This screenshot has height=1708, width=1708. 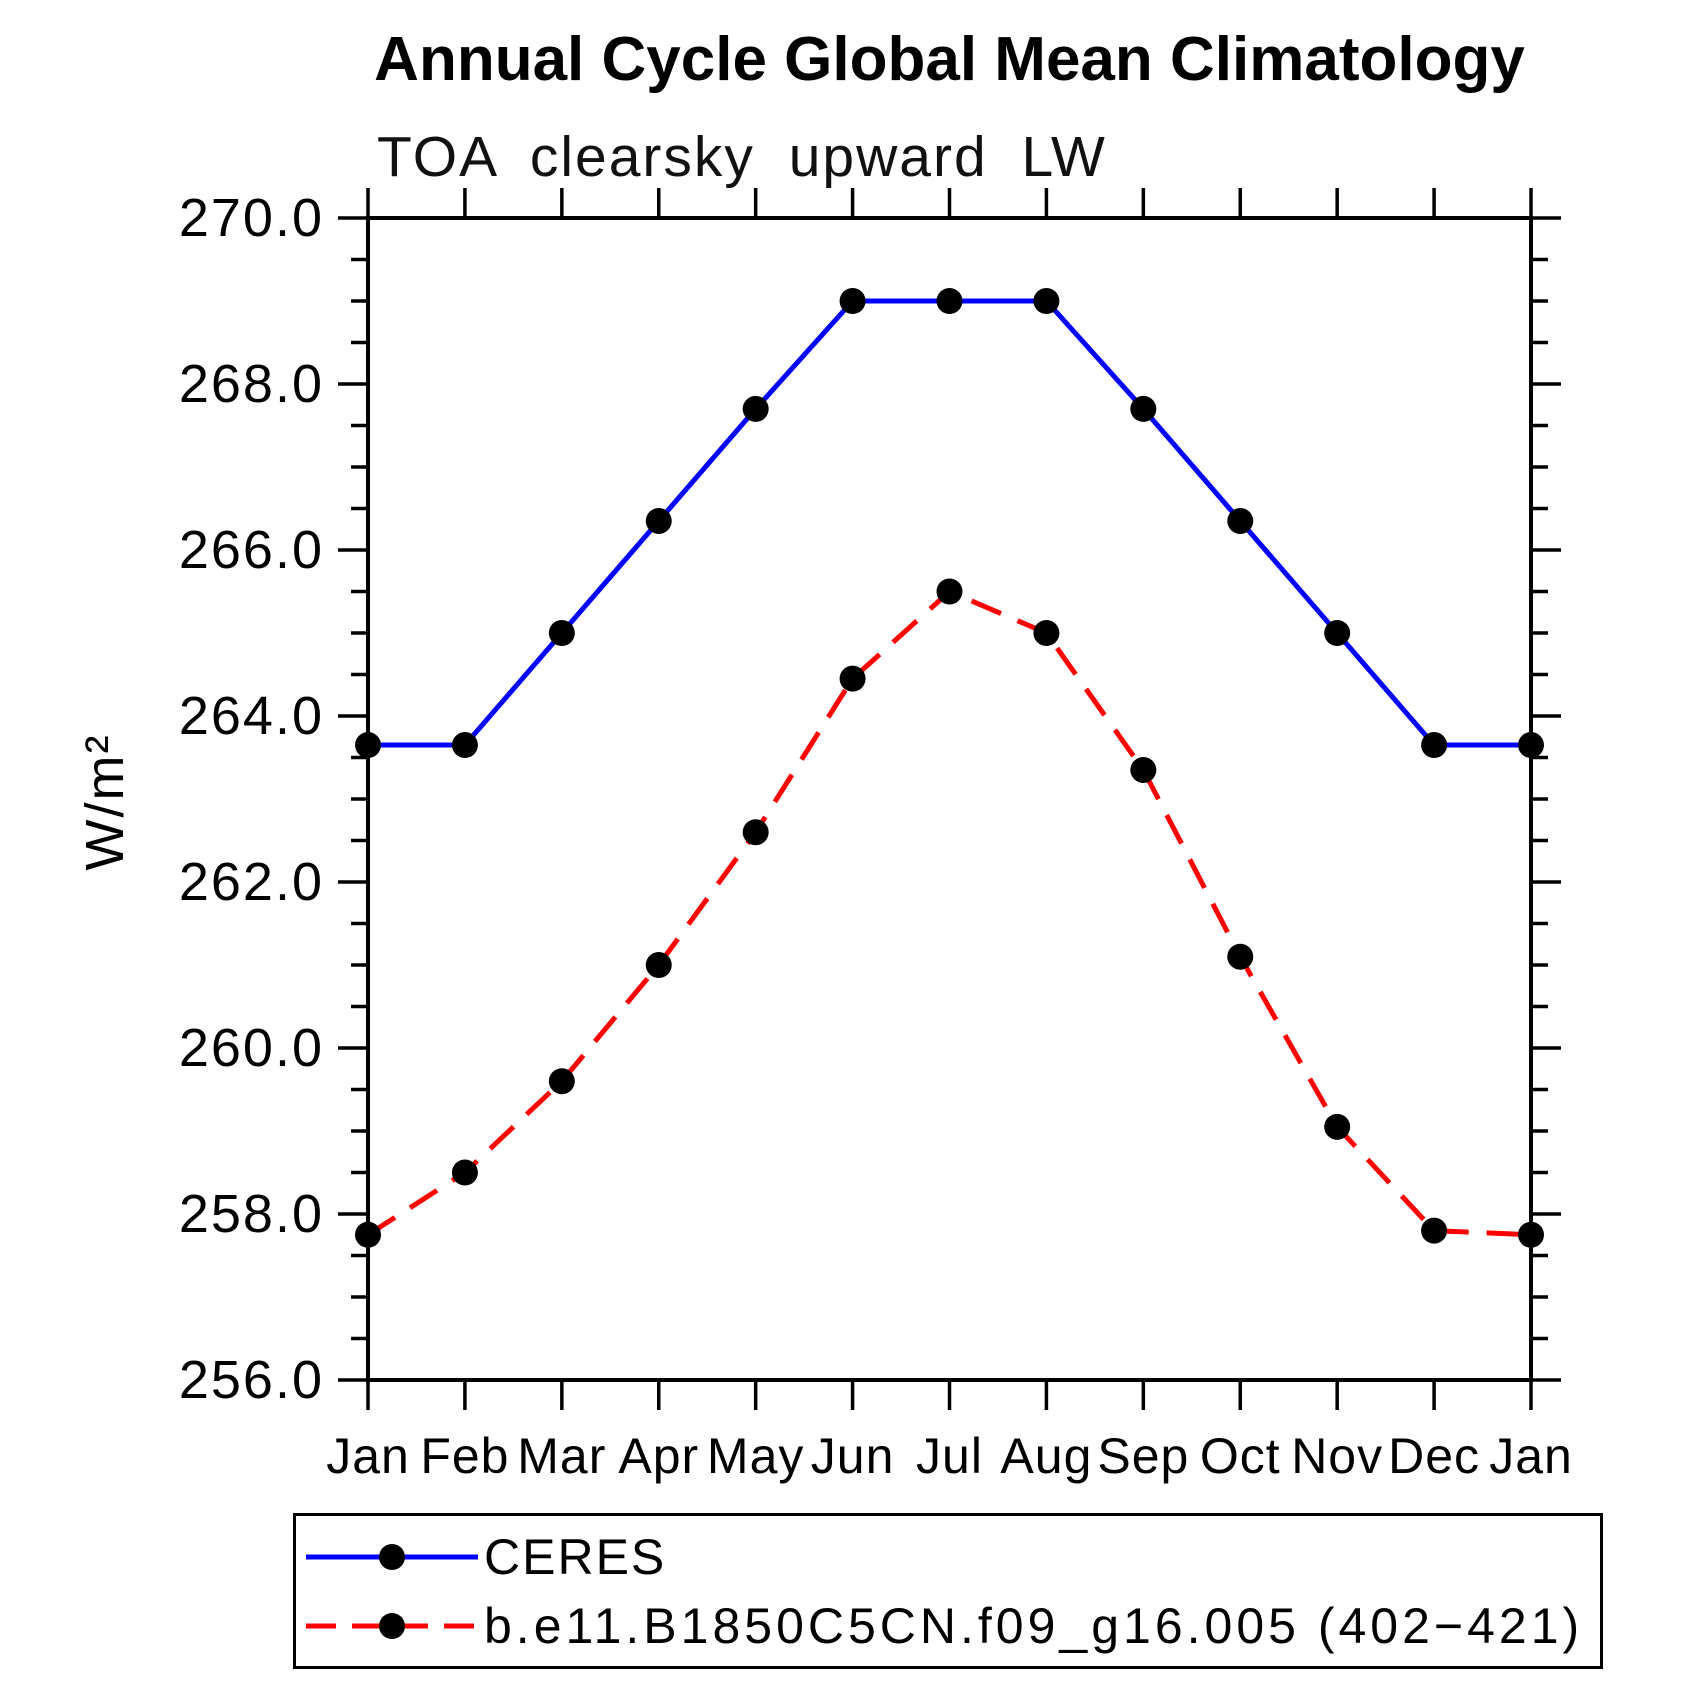 I want to click on y-tick-label: 266.0, so click(x=251, y=550).